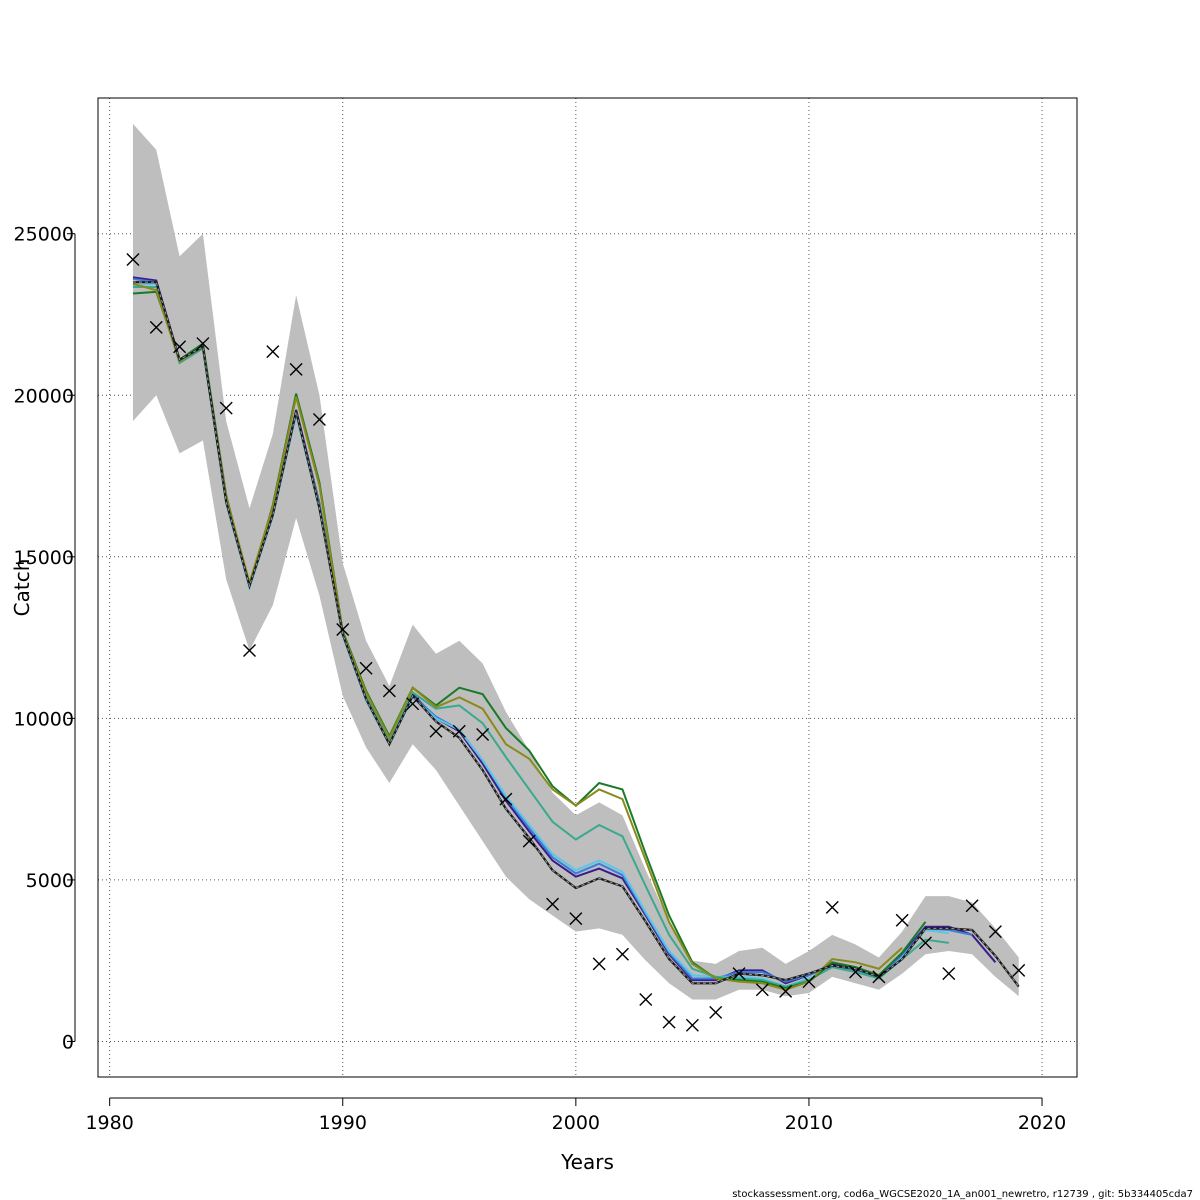 This screenshot has width=1200, height=1200. What do you see at coordinates (1042, 1123) in the screenshot?
I see `x-tick-label: 2020` at bounding box center [1042, 1123].